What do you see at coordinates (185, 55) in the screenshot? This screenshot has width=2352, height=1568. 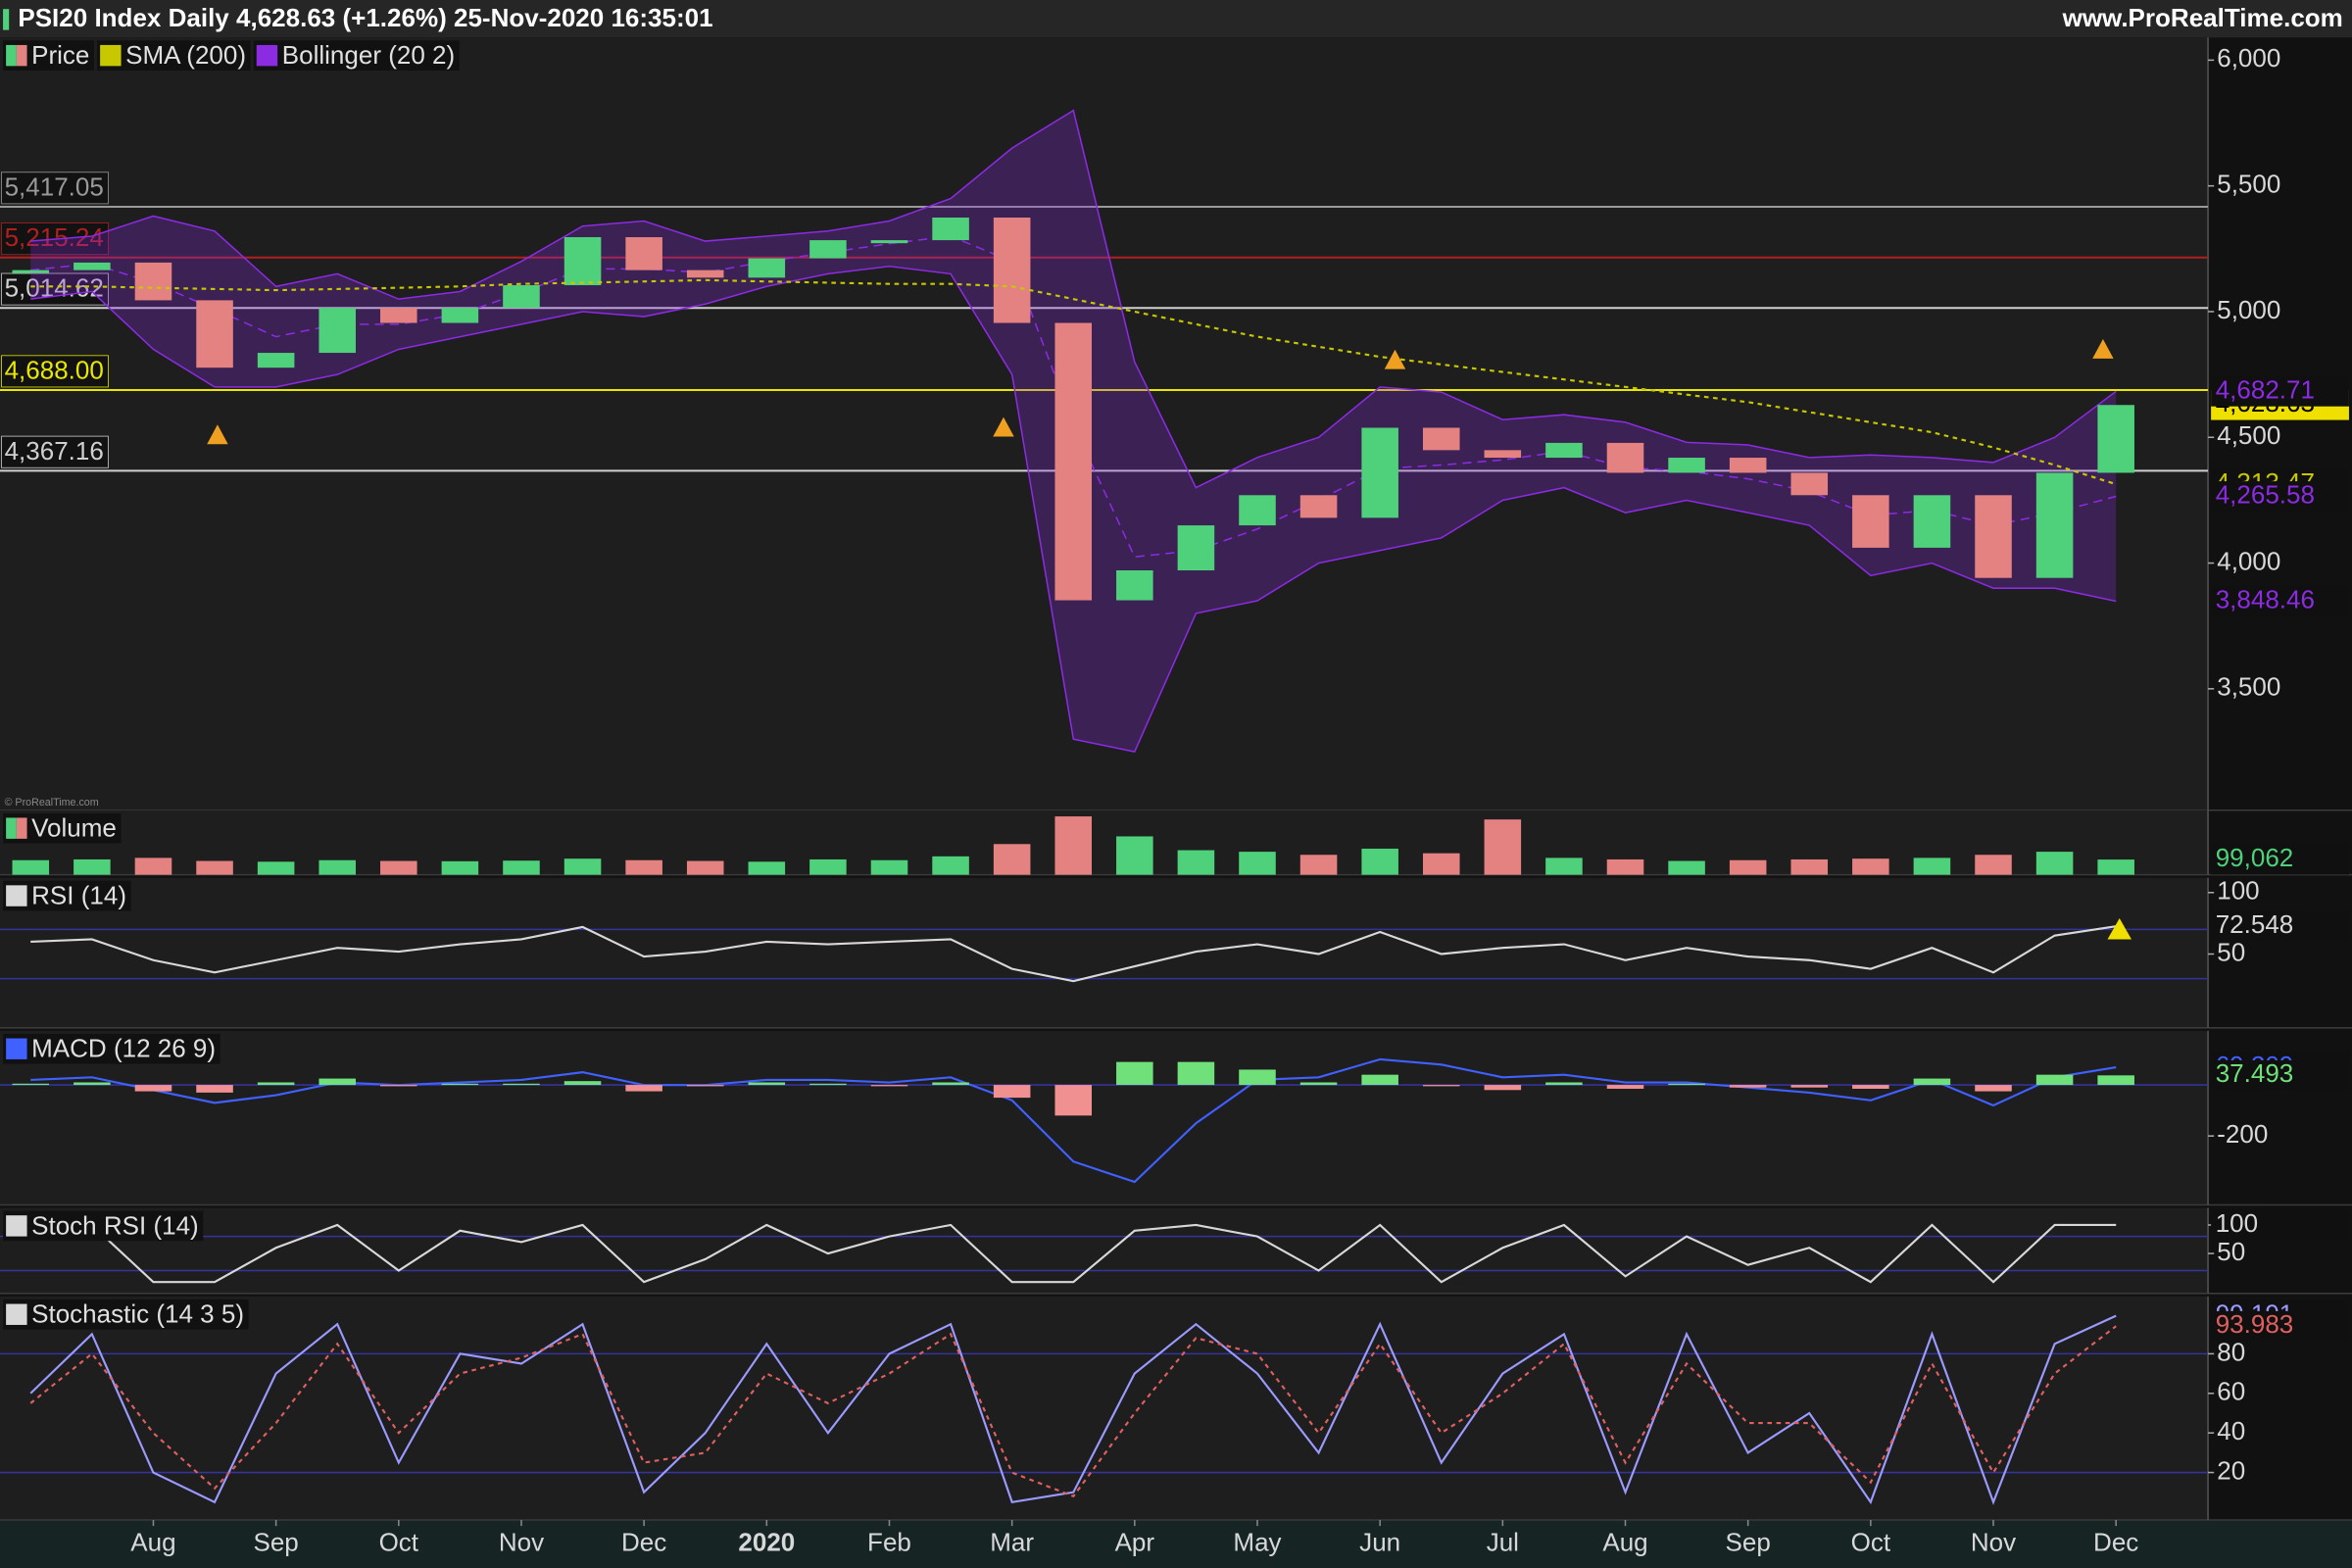 I see `legend-label: SMA (200)` at bounding box center [185, 55].